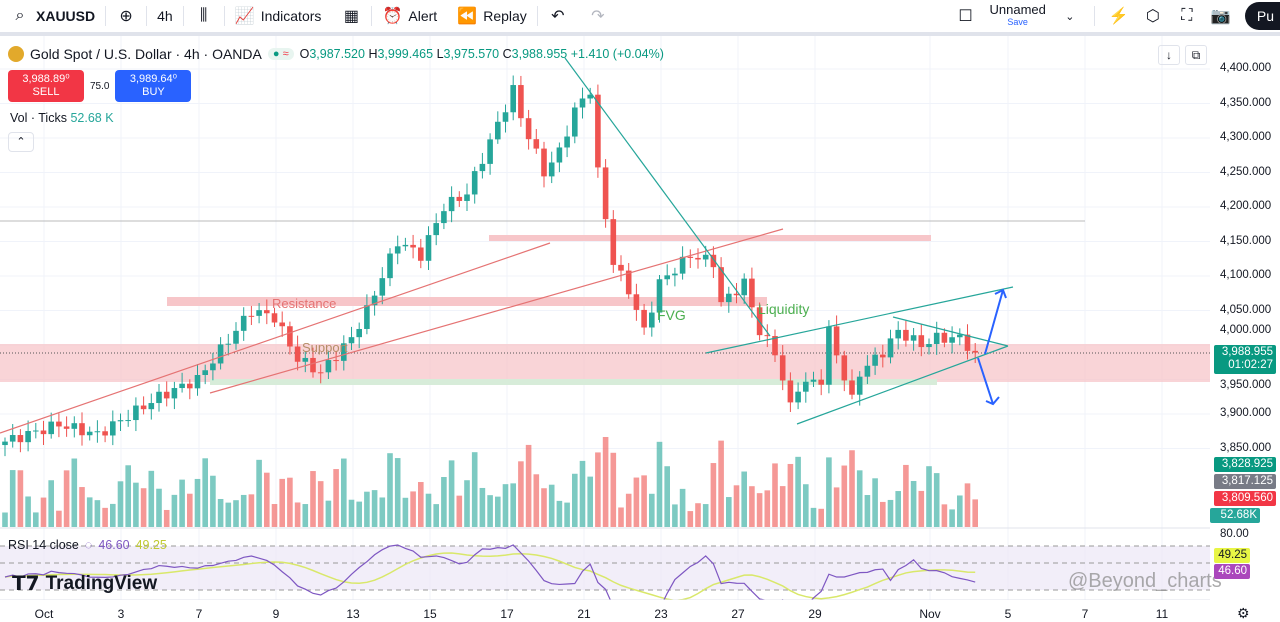 The image size is (1280, 622). What do you see at coordinates (52, 16) in the screenshot?
I see `symbol-search: ⌕ XAUUSD` at bounding box center [52, 16].